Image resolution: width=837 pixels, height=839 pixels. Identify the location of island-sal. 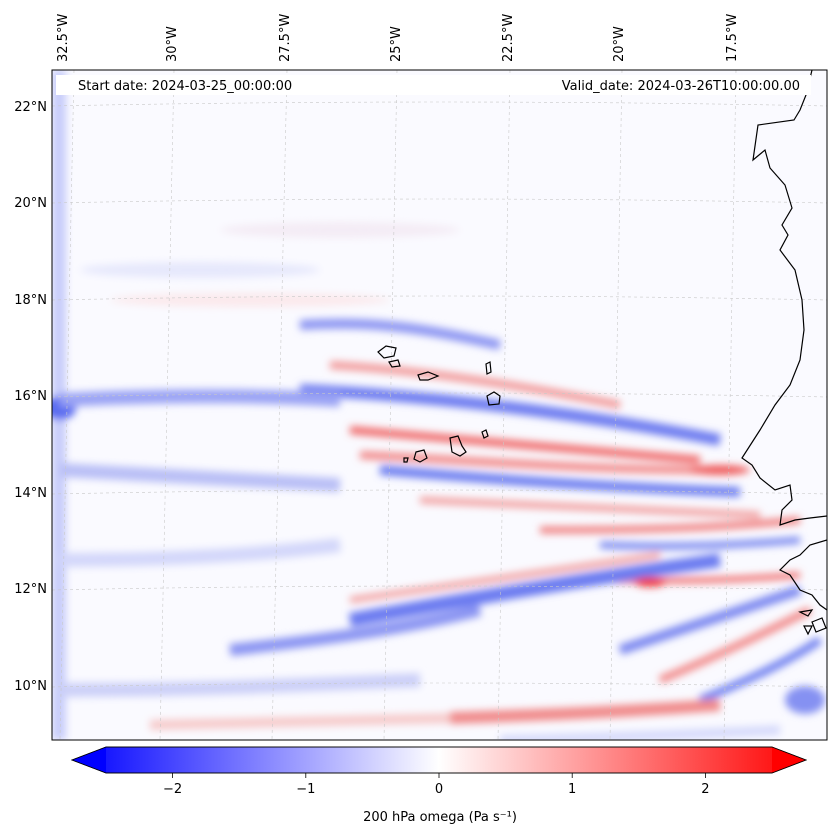
(488, 368).